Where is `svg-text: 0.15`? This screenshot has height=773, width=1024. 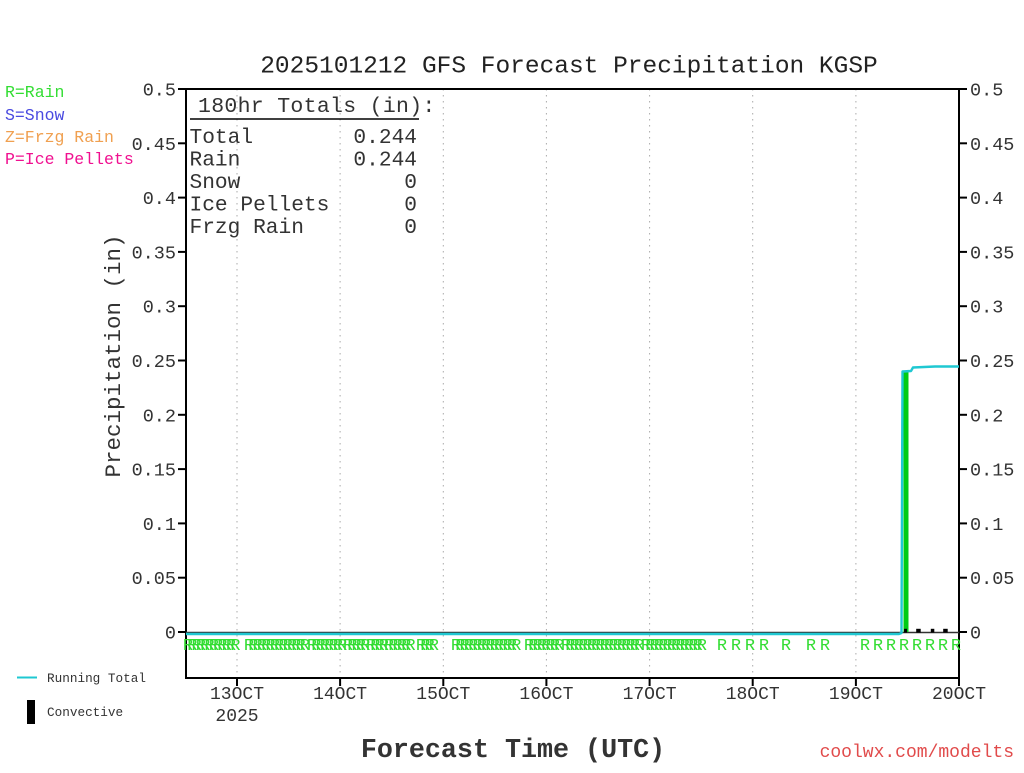 svg-text: 0.15 is located at coordinates (154, 471).